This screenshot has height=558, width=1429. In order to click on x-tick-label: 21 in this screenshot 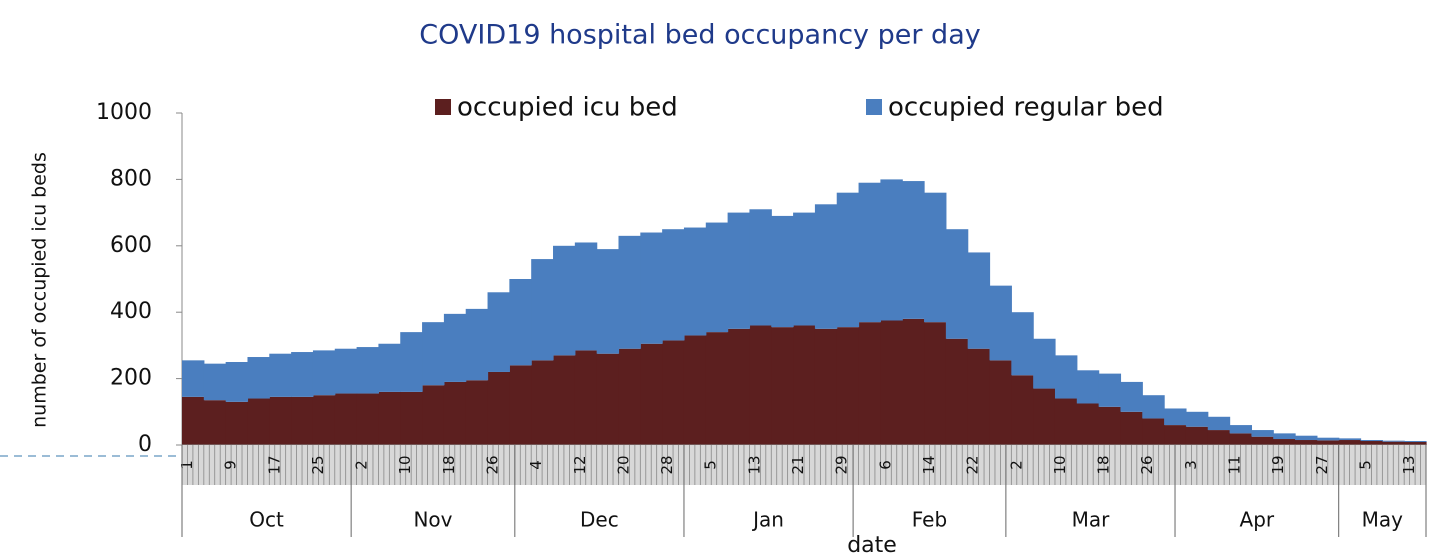, I will do `click(798, 464)`.